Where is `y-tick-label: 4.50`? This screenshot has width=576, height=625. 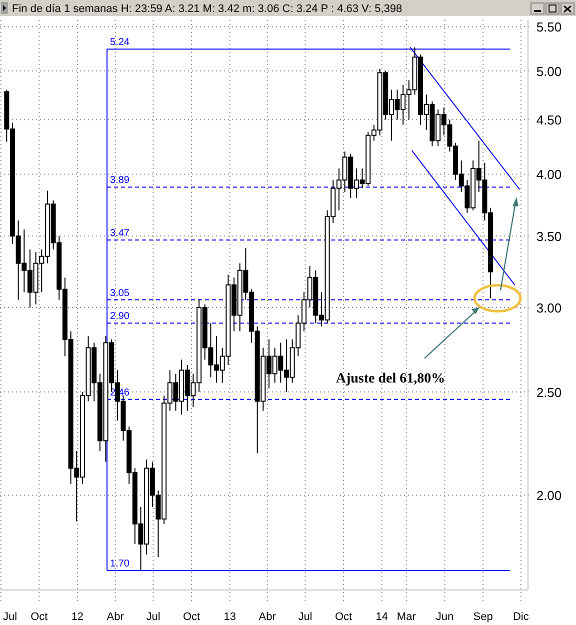 y-tick-label: 4.50 is located at coordinates (549, 120).